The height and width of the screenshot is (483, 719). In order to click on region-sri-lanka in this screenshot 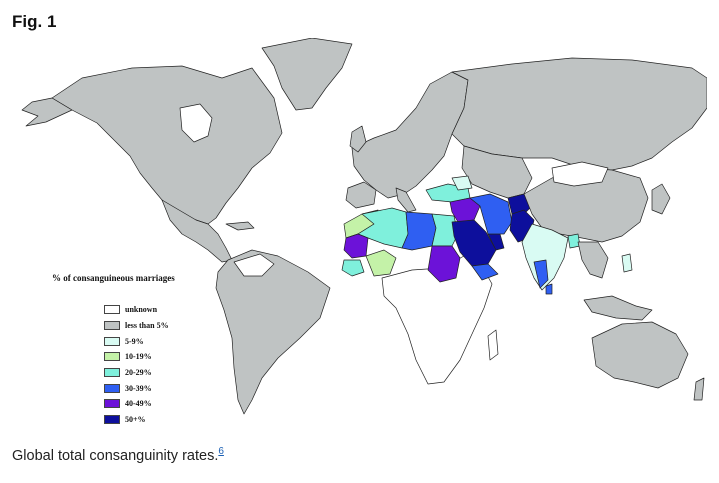, I will do `click(549, 289)`.